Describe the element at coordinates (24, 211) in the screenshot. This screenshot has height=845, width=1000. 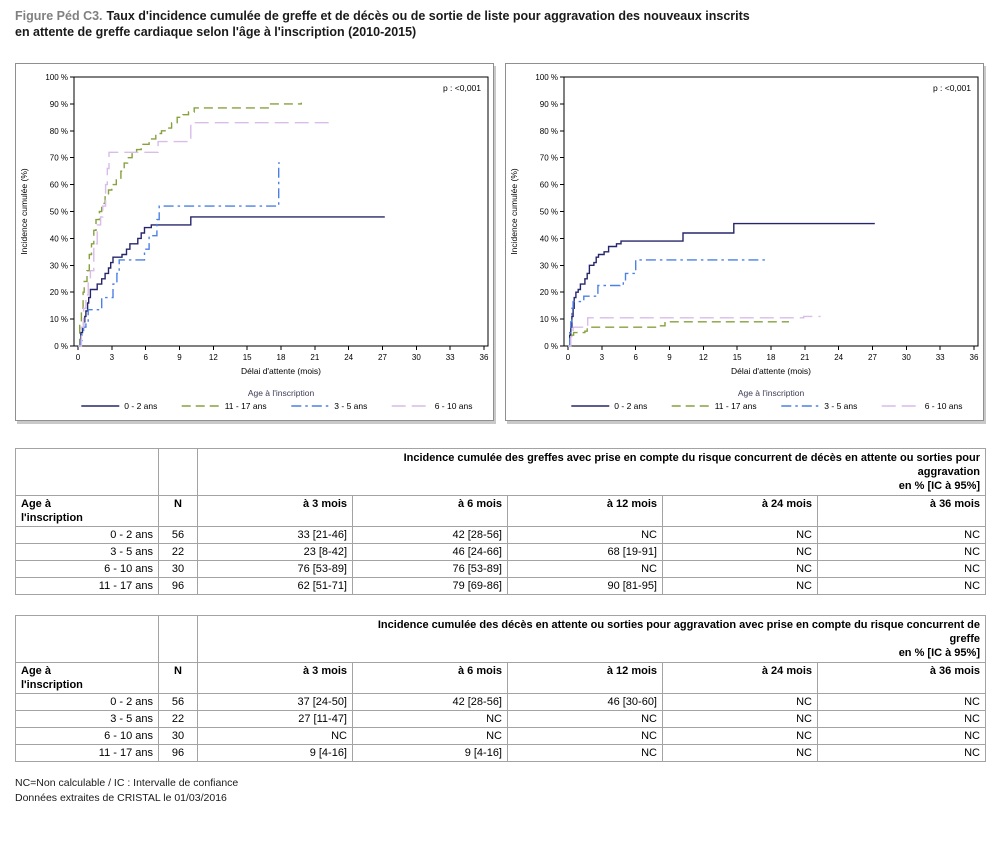
I see `y-axis-title: Incidence cumulée (%)` at that location.